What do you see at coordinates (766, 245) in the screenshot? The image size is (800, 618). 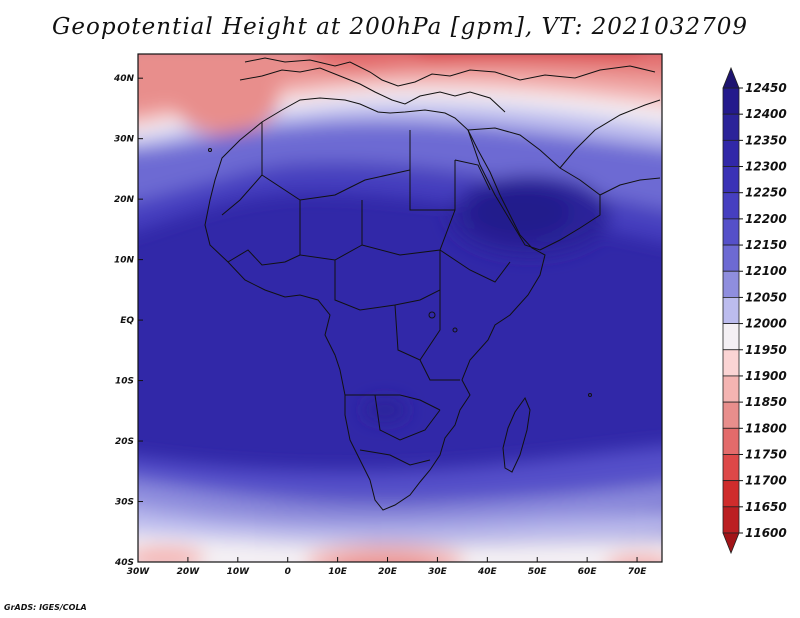 I see `colorbar-tick-label: 12150` at bounding box center [766, 245].